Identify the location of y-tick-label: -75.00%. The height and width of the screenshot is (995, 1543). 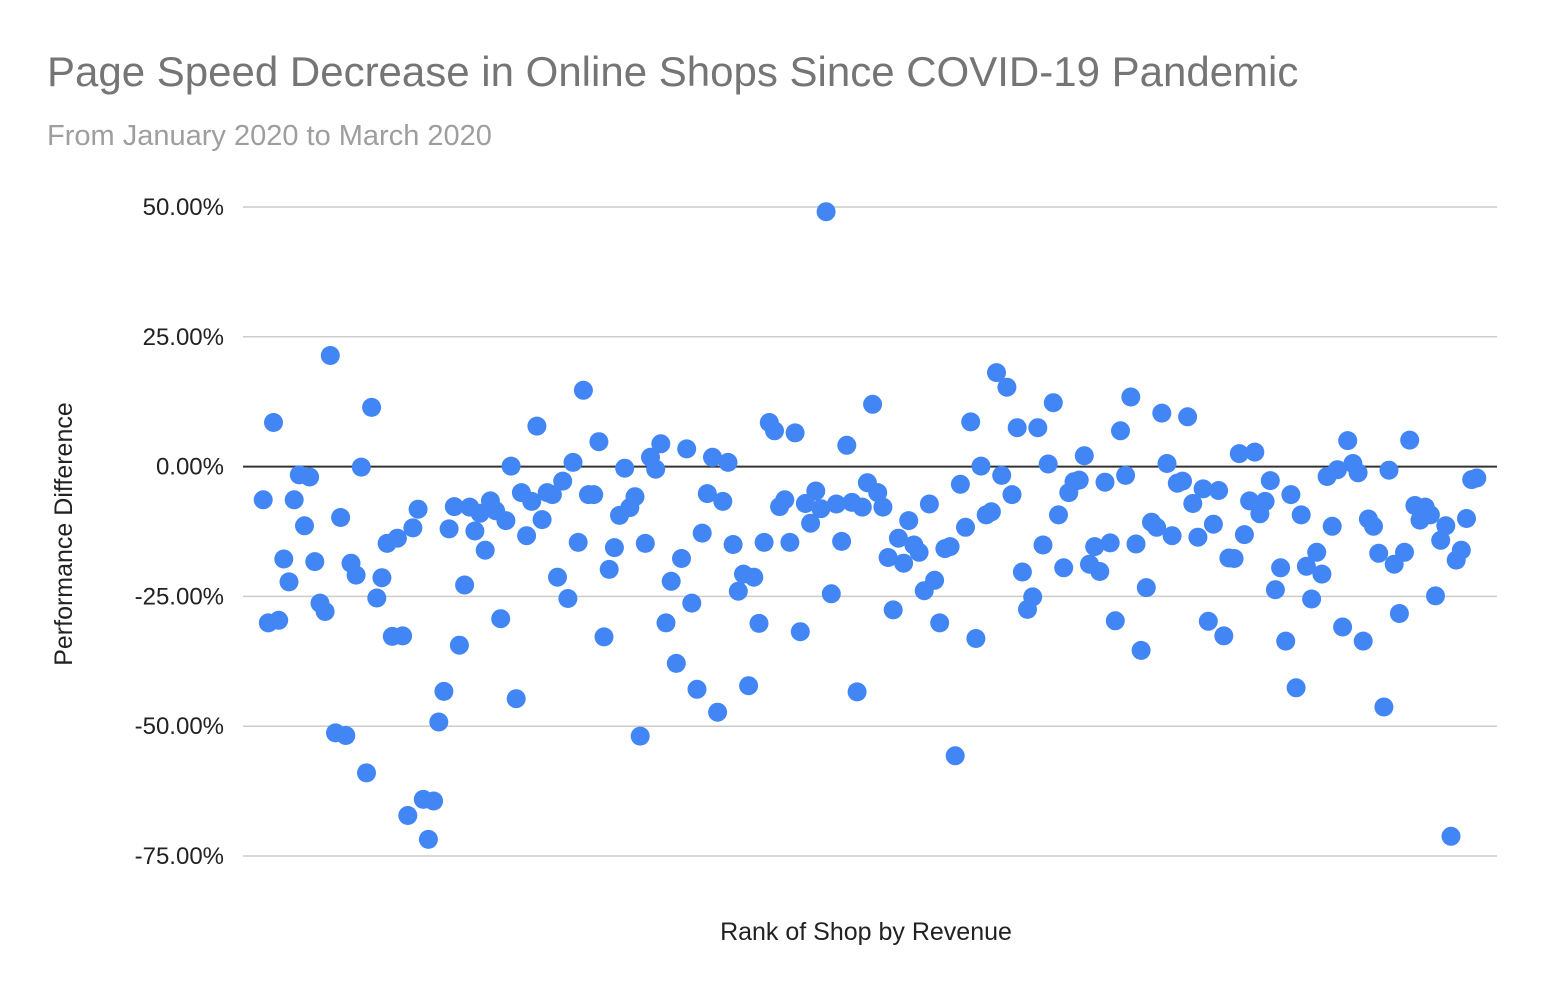
(179, 856).